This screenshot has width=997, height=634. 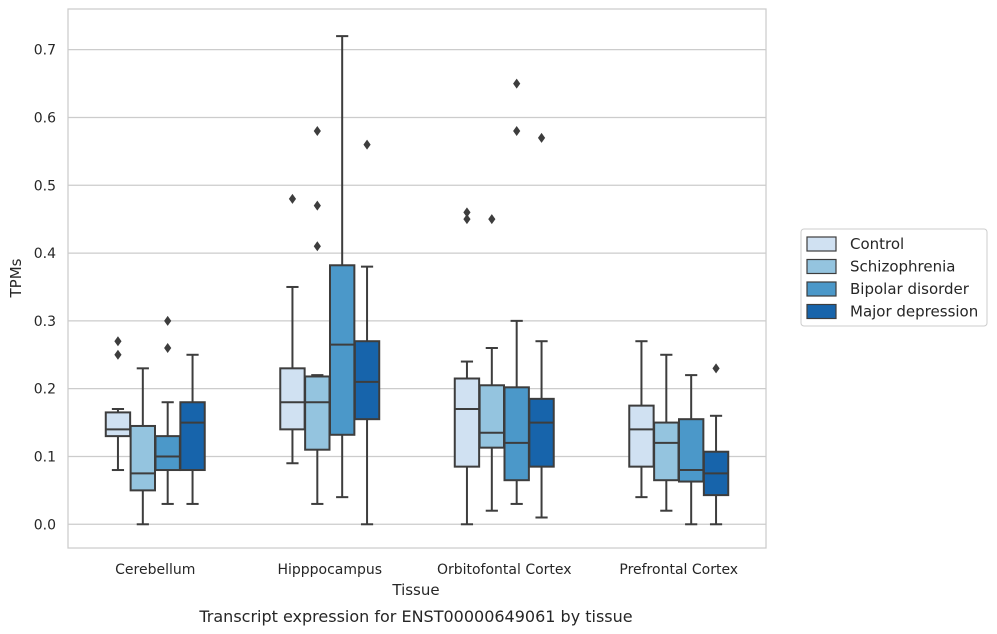 I want to click on legend-label: Control, so click(x=877, y=244).